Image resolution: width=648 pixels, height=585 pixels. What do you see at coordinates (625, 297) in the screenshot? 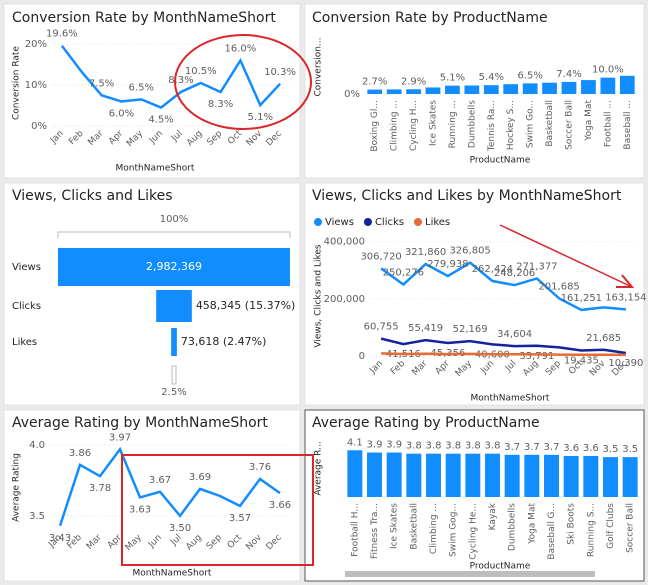
I see `data-label: 163,154` at bounding box center [625, 297].